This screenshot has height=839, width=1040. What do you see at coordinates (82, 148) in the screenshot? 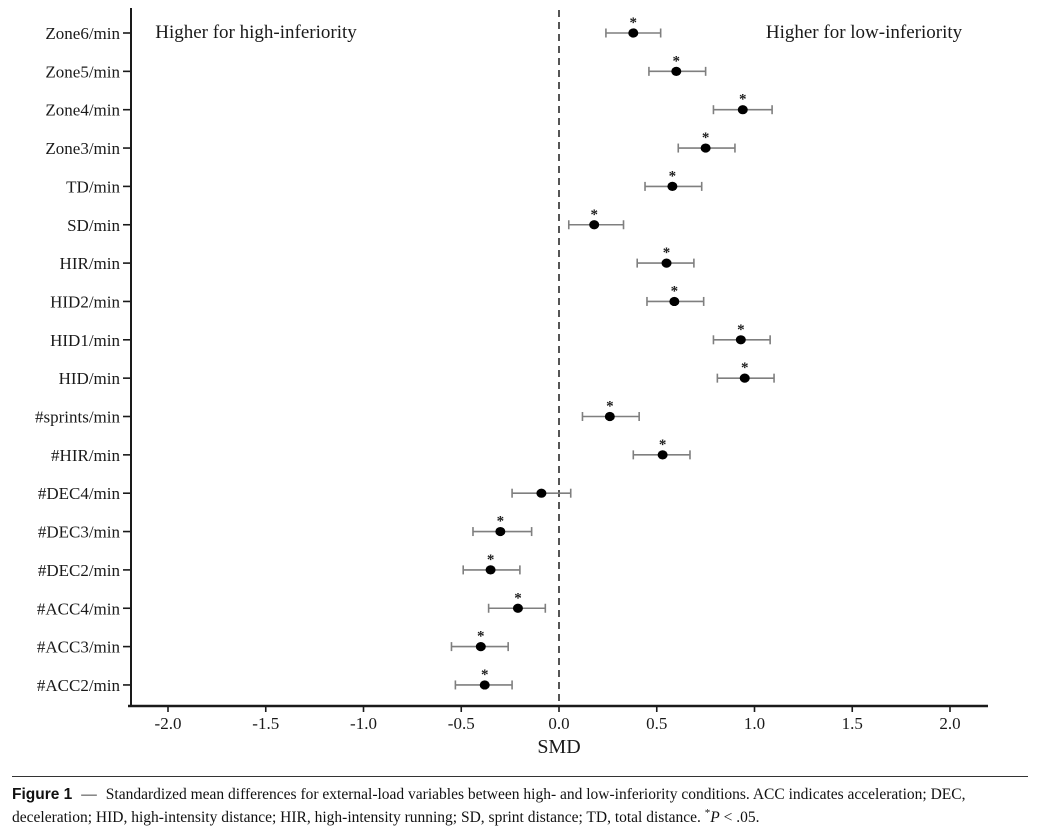
I see `category-label: Zone3/min` at bounding box center [82, 148].